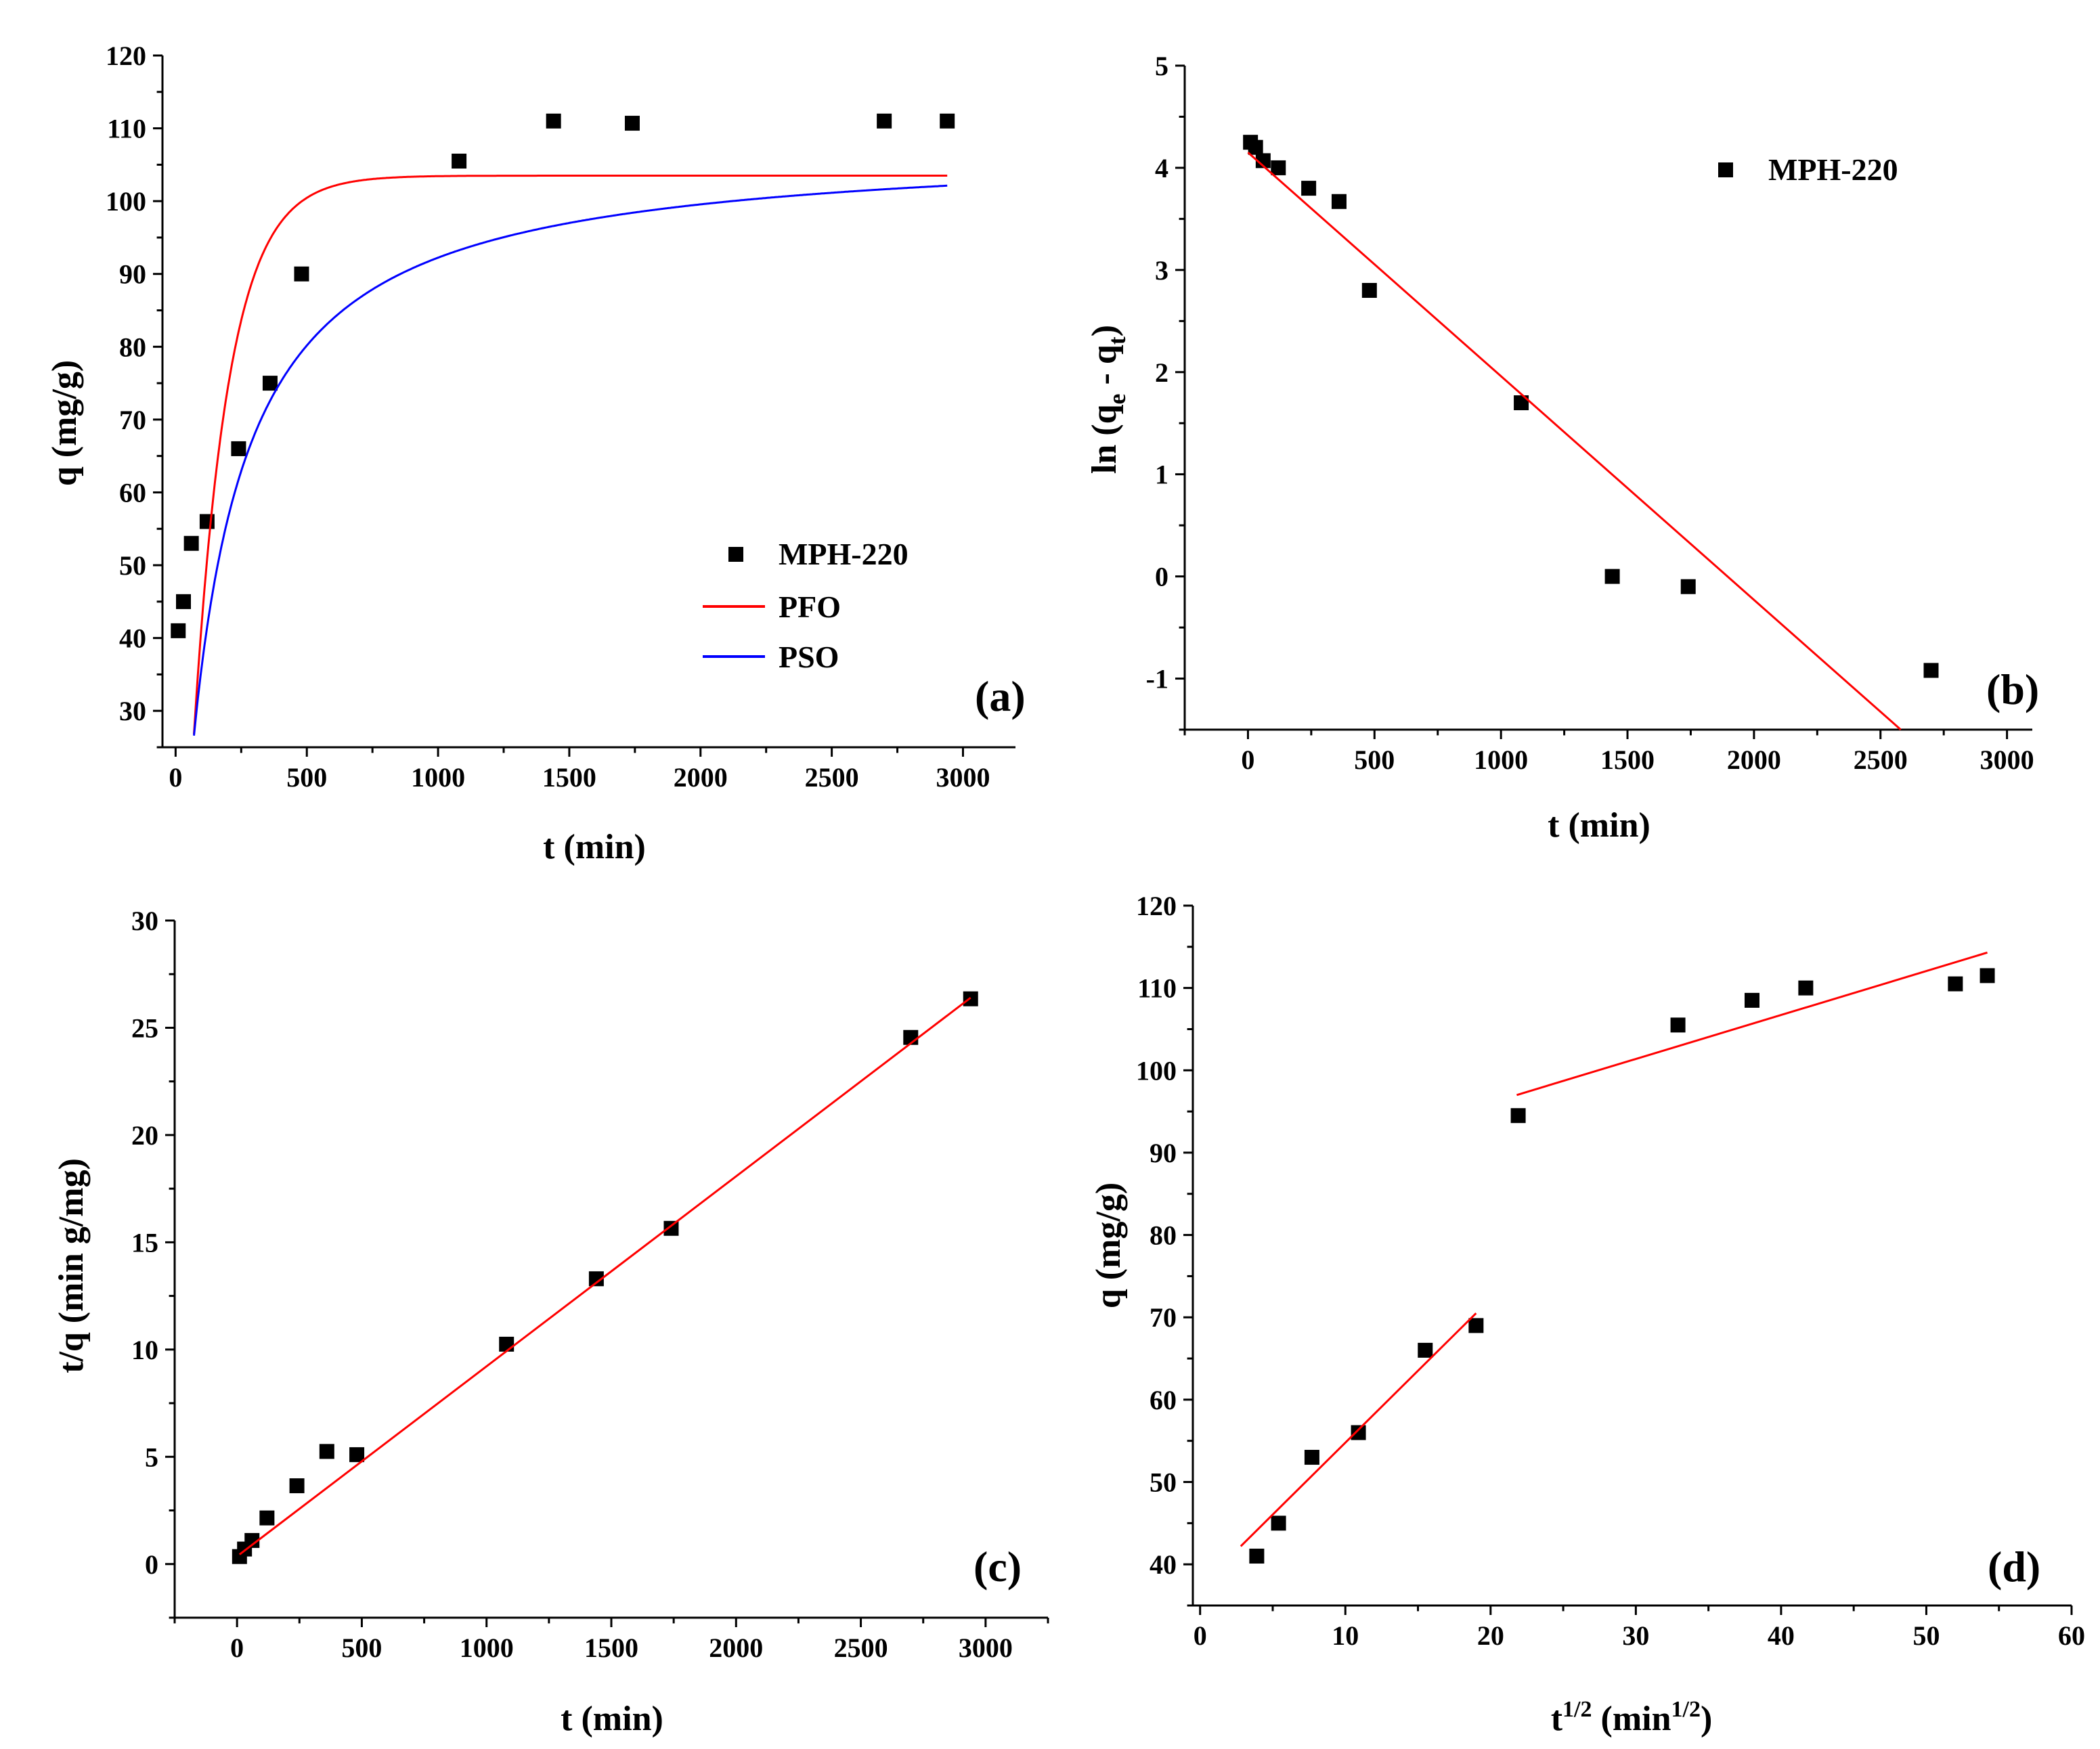  Describe the element at coordinates (1000, 696) in the screenshot. I see `panel-label: (a)` at that location.